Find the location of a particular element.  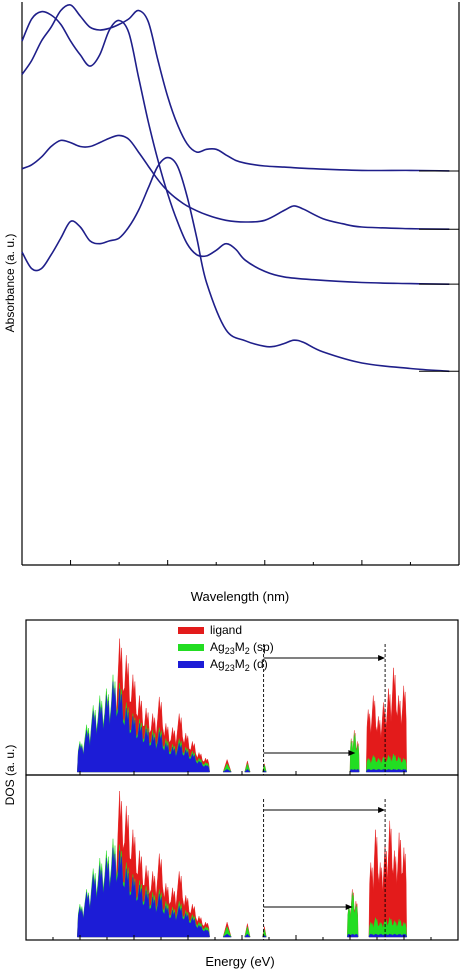

uv-xlabel: Wavelength (nm) is located at coordinates (240, 596).